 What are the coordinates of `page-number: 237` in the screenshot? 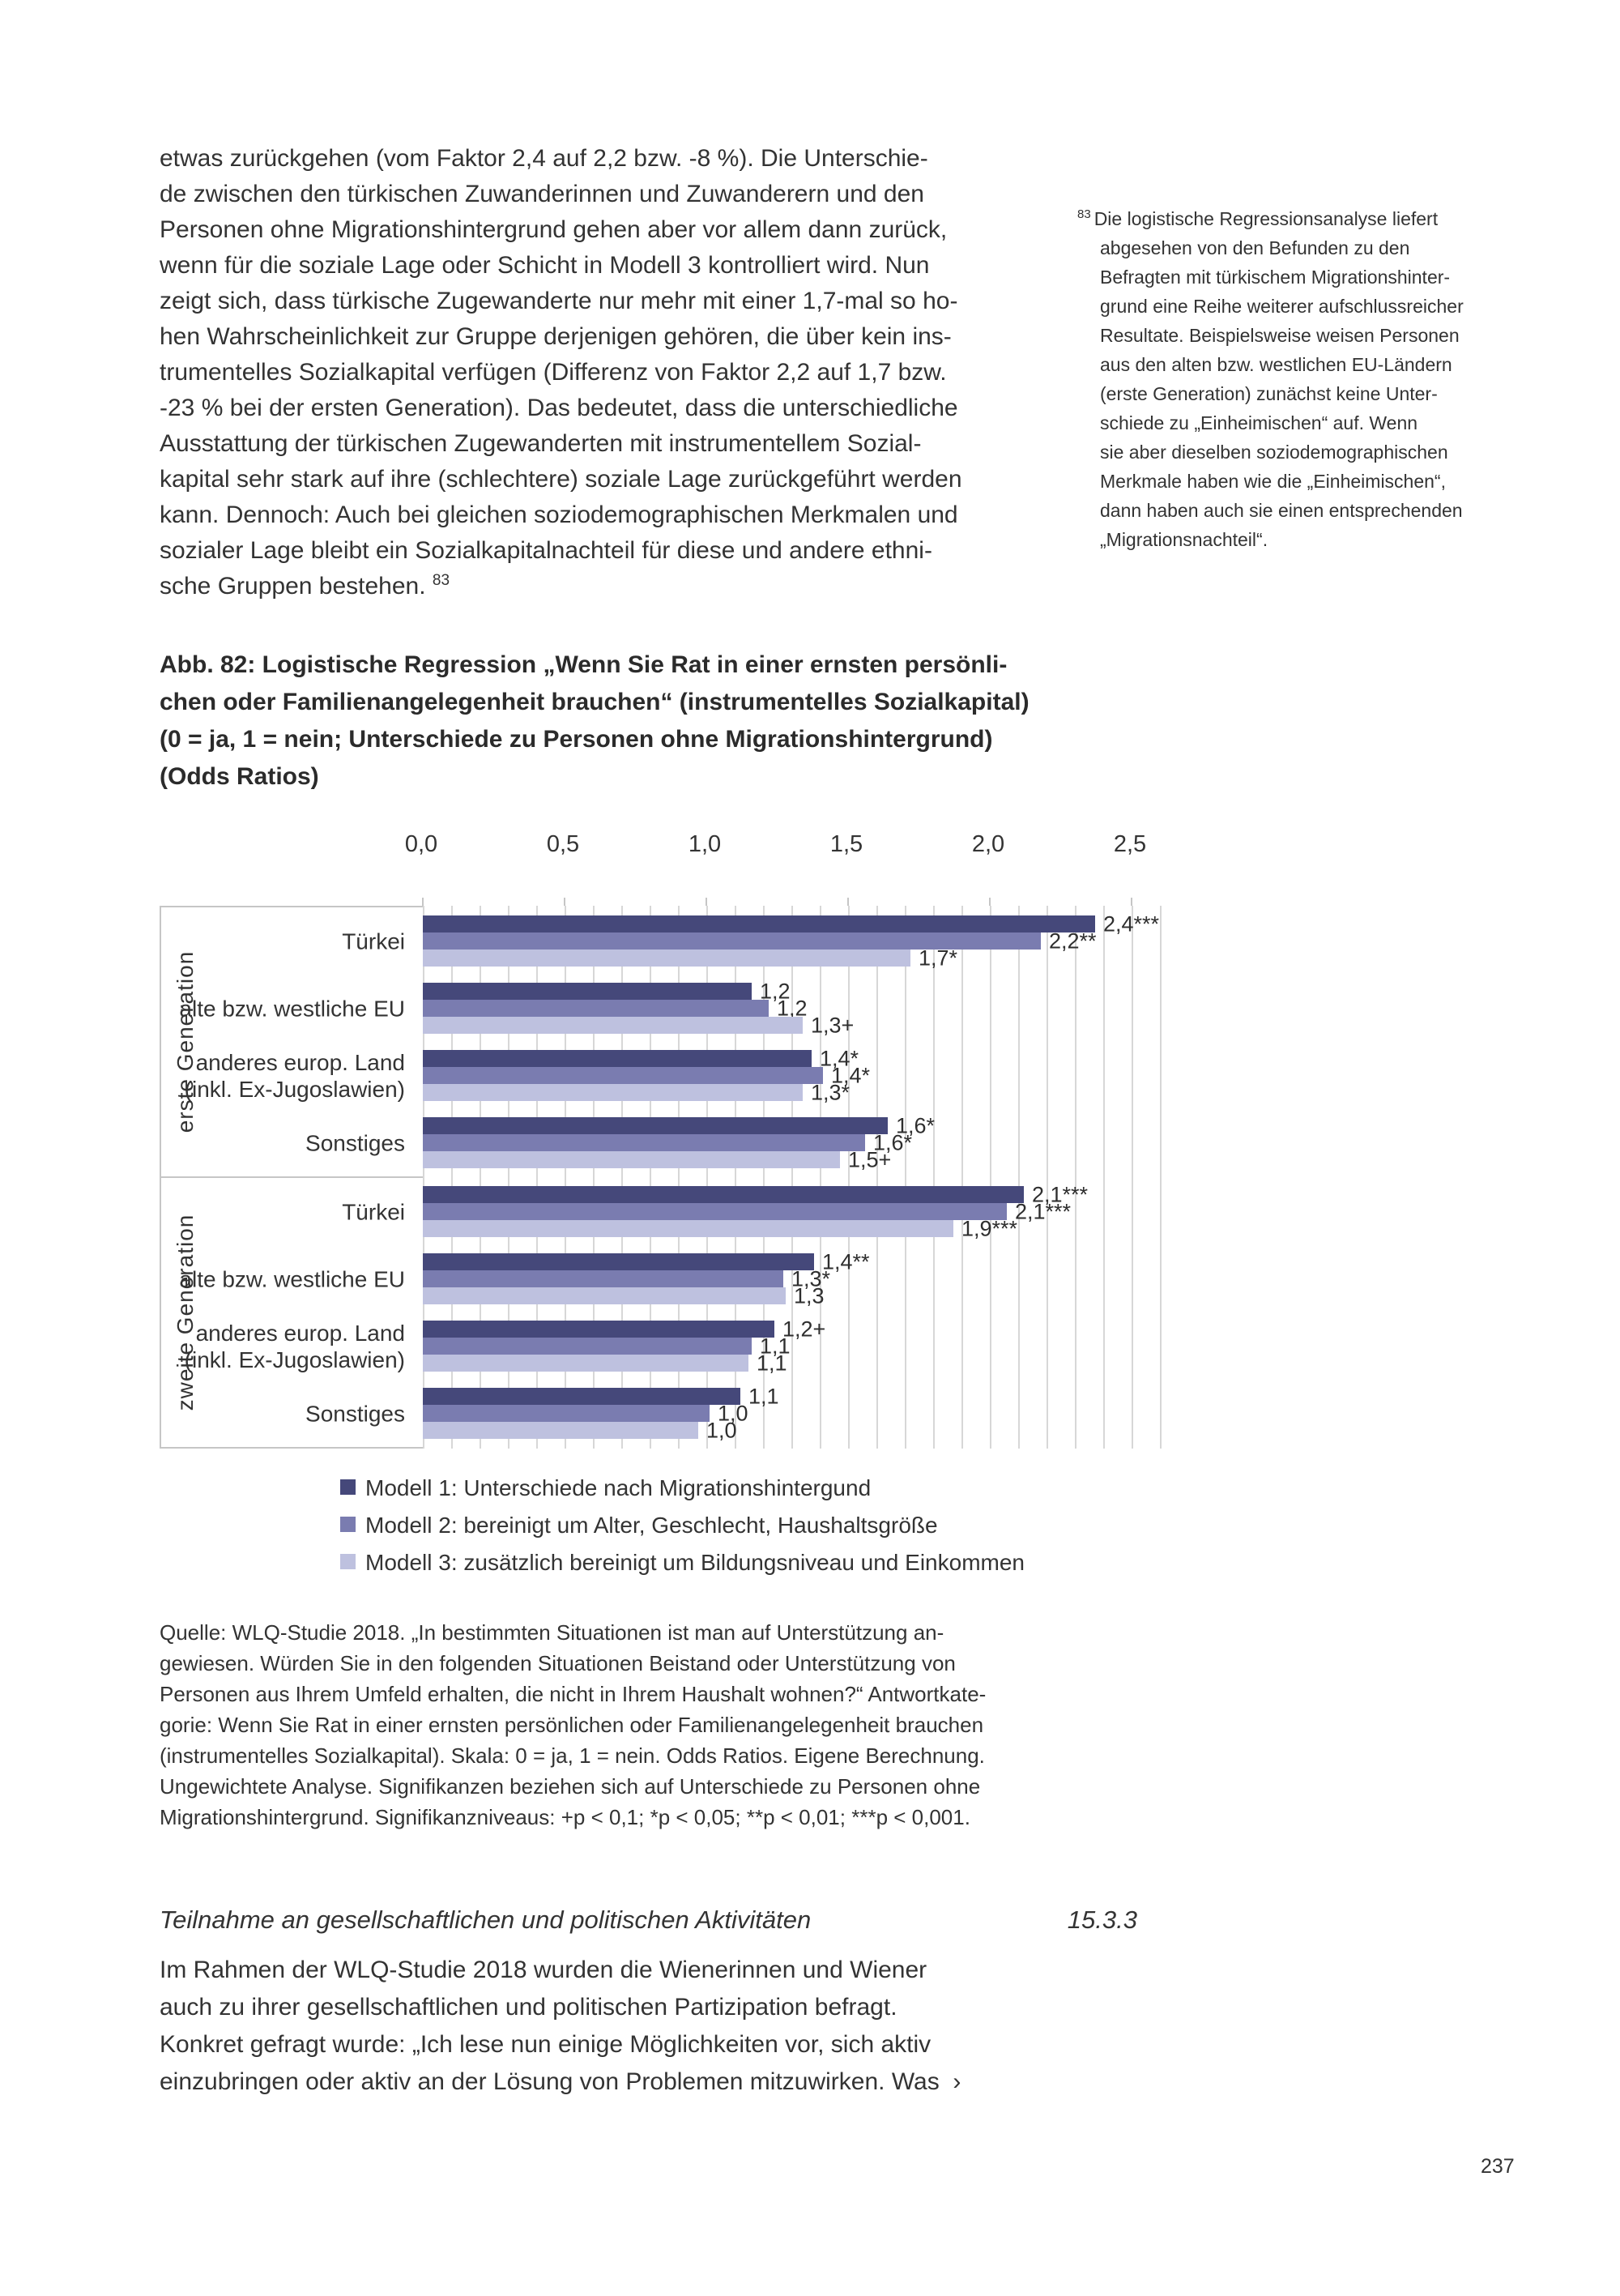 It's located at (1498, 2167).